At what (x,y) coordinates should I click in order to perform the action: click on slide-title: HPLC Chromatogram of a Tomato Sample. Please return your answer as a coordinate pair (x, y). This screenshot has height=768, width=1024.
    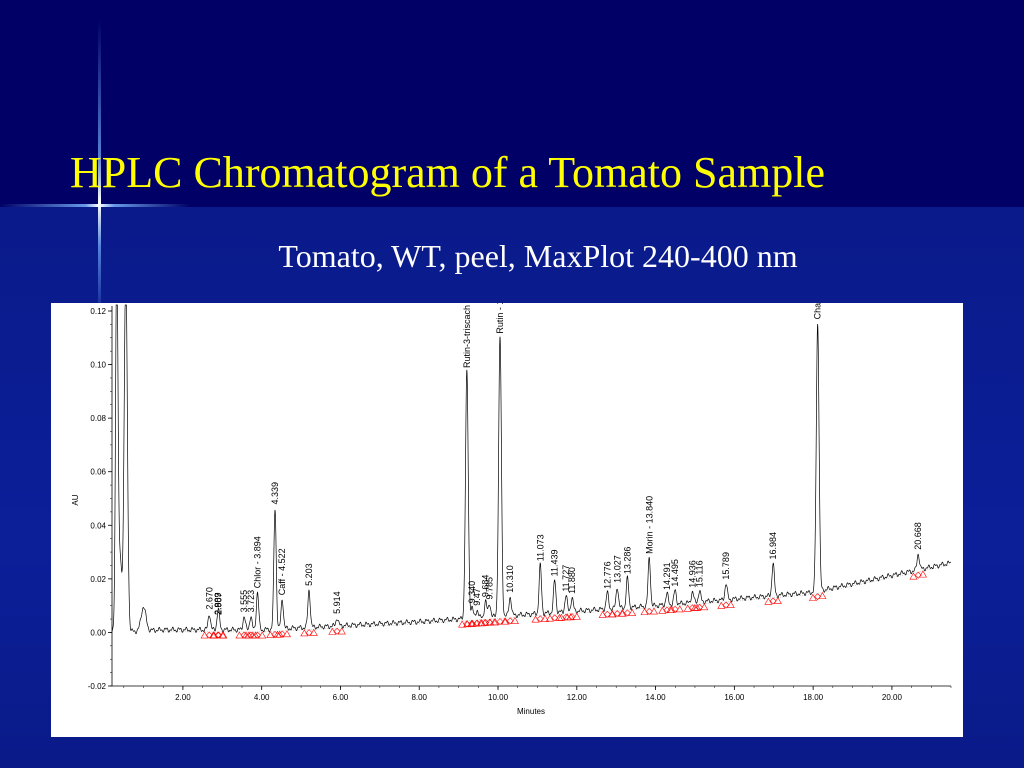
    Looking at the image, I should click on (448, 172).